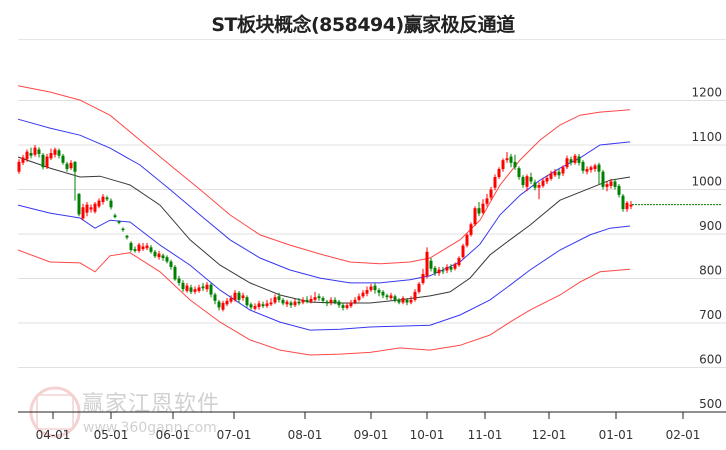  I want to click on x-tick-label: 01-01, so click(616, 435).